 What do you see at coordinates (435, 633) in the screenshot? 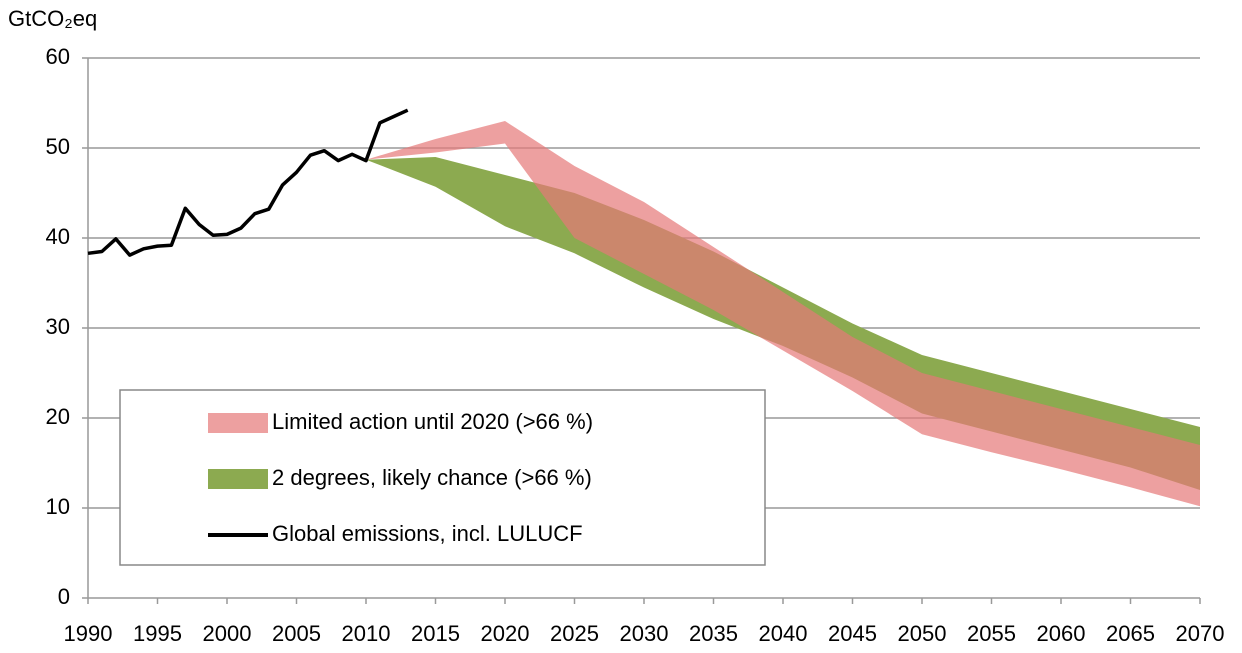
I see `x-tick-label: 2015` at bounding box center [435, 633].